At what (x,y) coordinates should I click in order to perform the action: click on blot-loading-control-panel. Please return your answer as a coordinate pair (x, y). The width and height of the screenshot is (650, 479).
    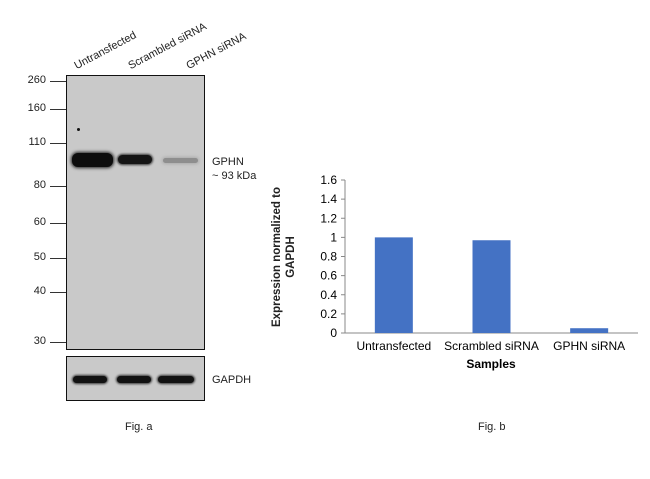
    Looking at the image, I should click on (135, 378).